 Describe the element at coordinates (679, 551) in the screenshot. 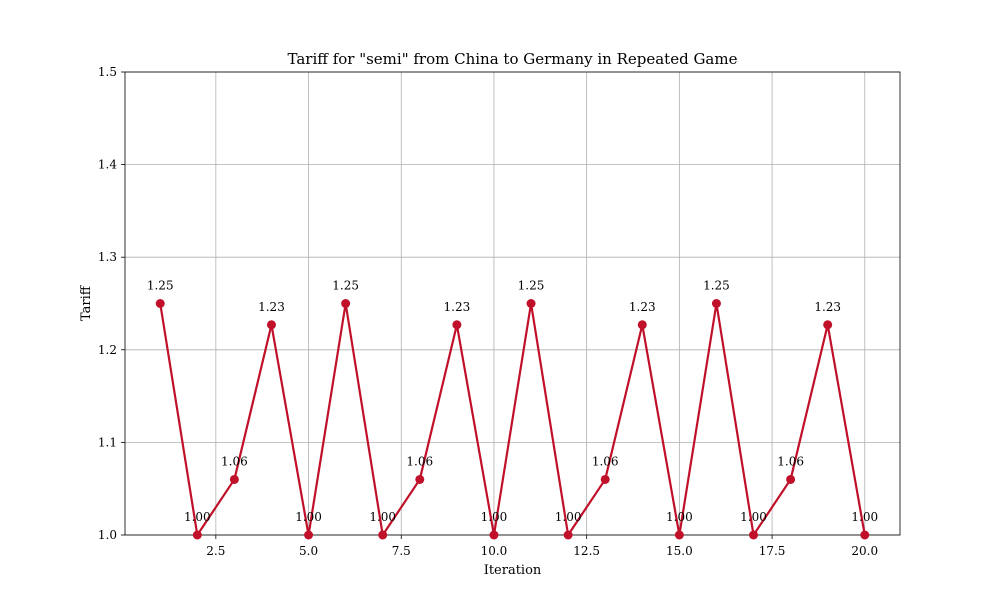

I see `x-tick-label: 15.0` at that location.